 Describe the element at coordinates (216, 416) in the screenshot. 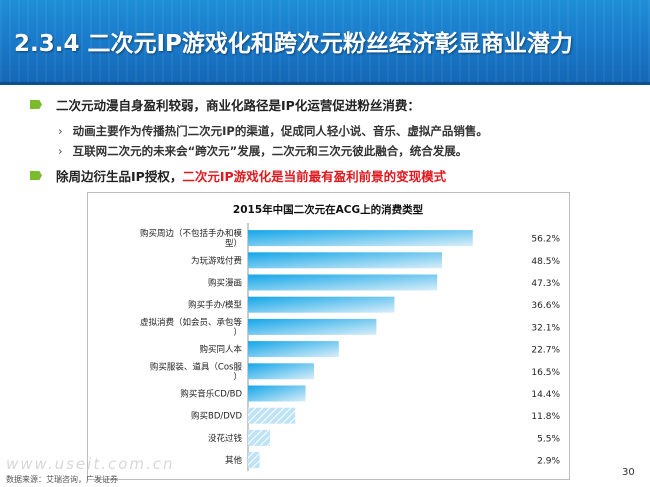

I see `category-label: 购买BD/DVD` at that location.